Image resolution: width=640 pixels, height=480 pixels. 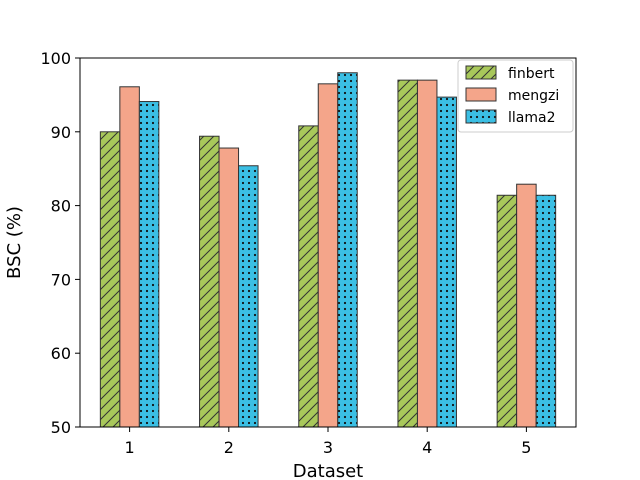 I want to click on x-tick-label: 5, so click(x=526, y=447).